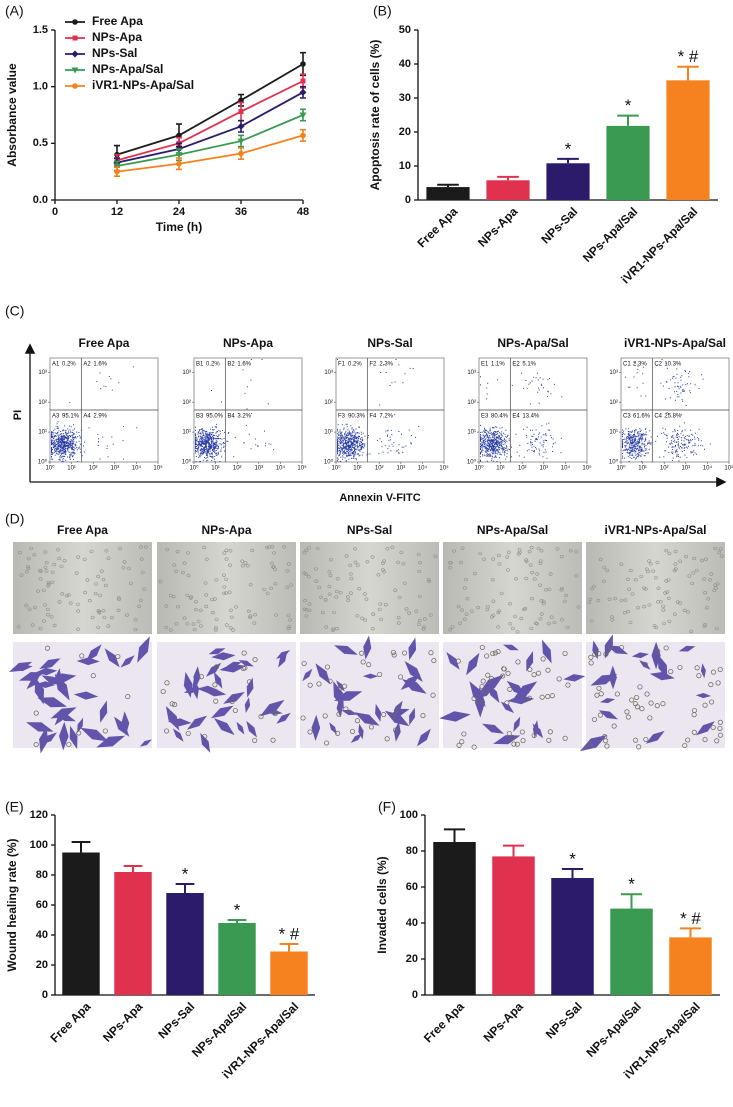 The image size is (733, 1107). Describe the element at coordinates (248, 343) in the screenshot. I see `flow-title: NPs-Apa` at that location.